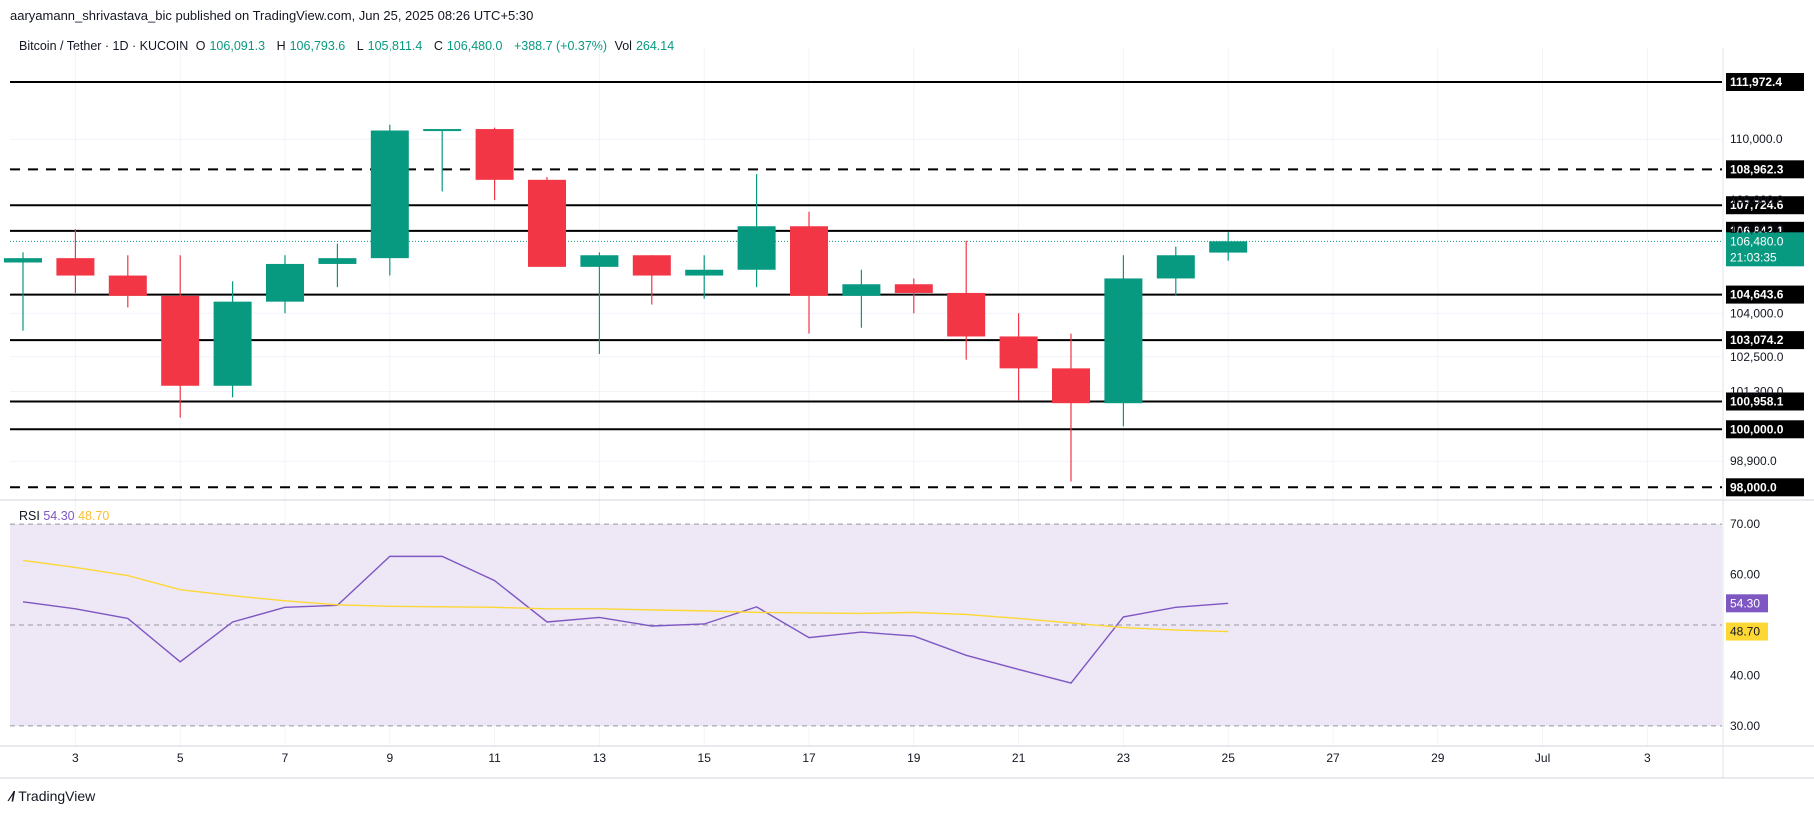 The height and width of the screenshot is (817, 1814). I want to click on x-tick-label: Jul, so click(1542, 758).